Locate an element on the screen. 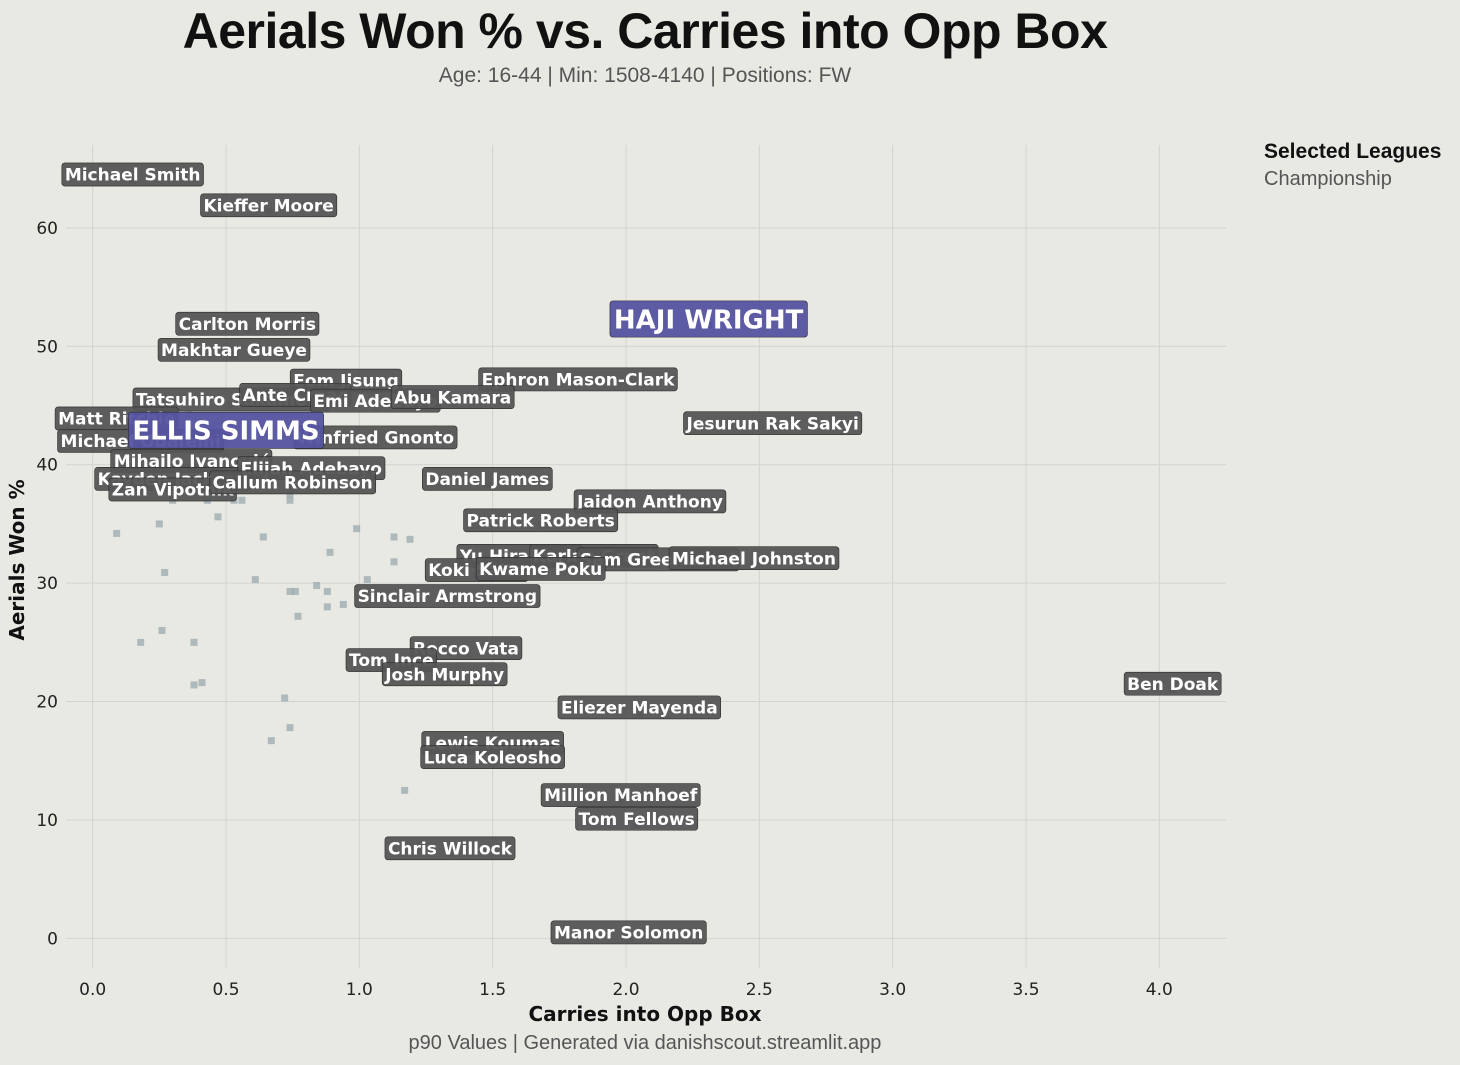 The width and height of the screenshot is (1460, 1065). point-label-text: Million Manhoef is located at coordinates (621, 796).